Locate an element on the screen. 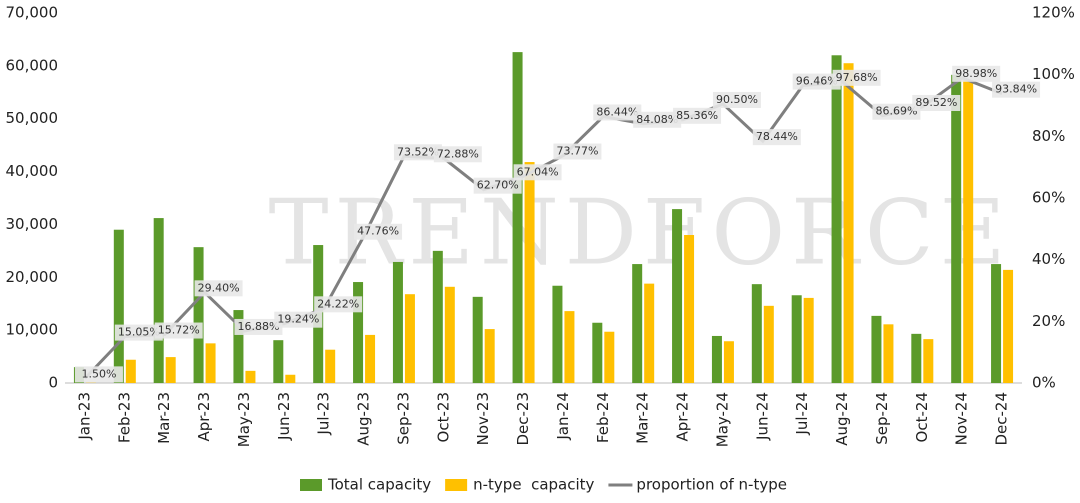 This screenshot has height=503, width=1080. value-label: 72.88% is located at coordinates (458, 153).